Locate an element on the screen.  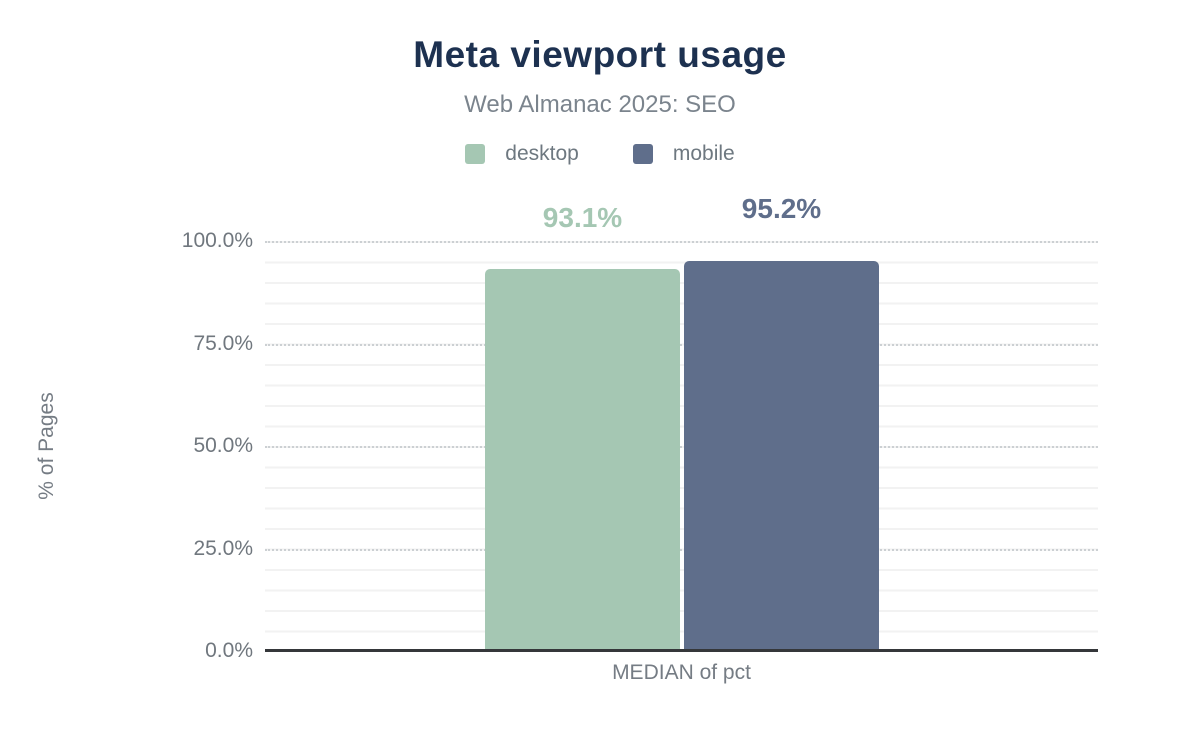
y-tick-25: 25.0% is located at coordinates (223, 548).